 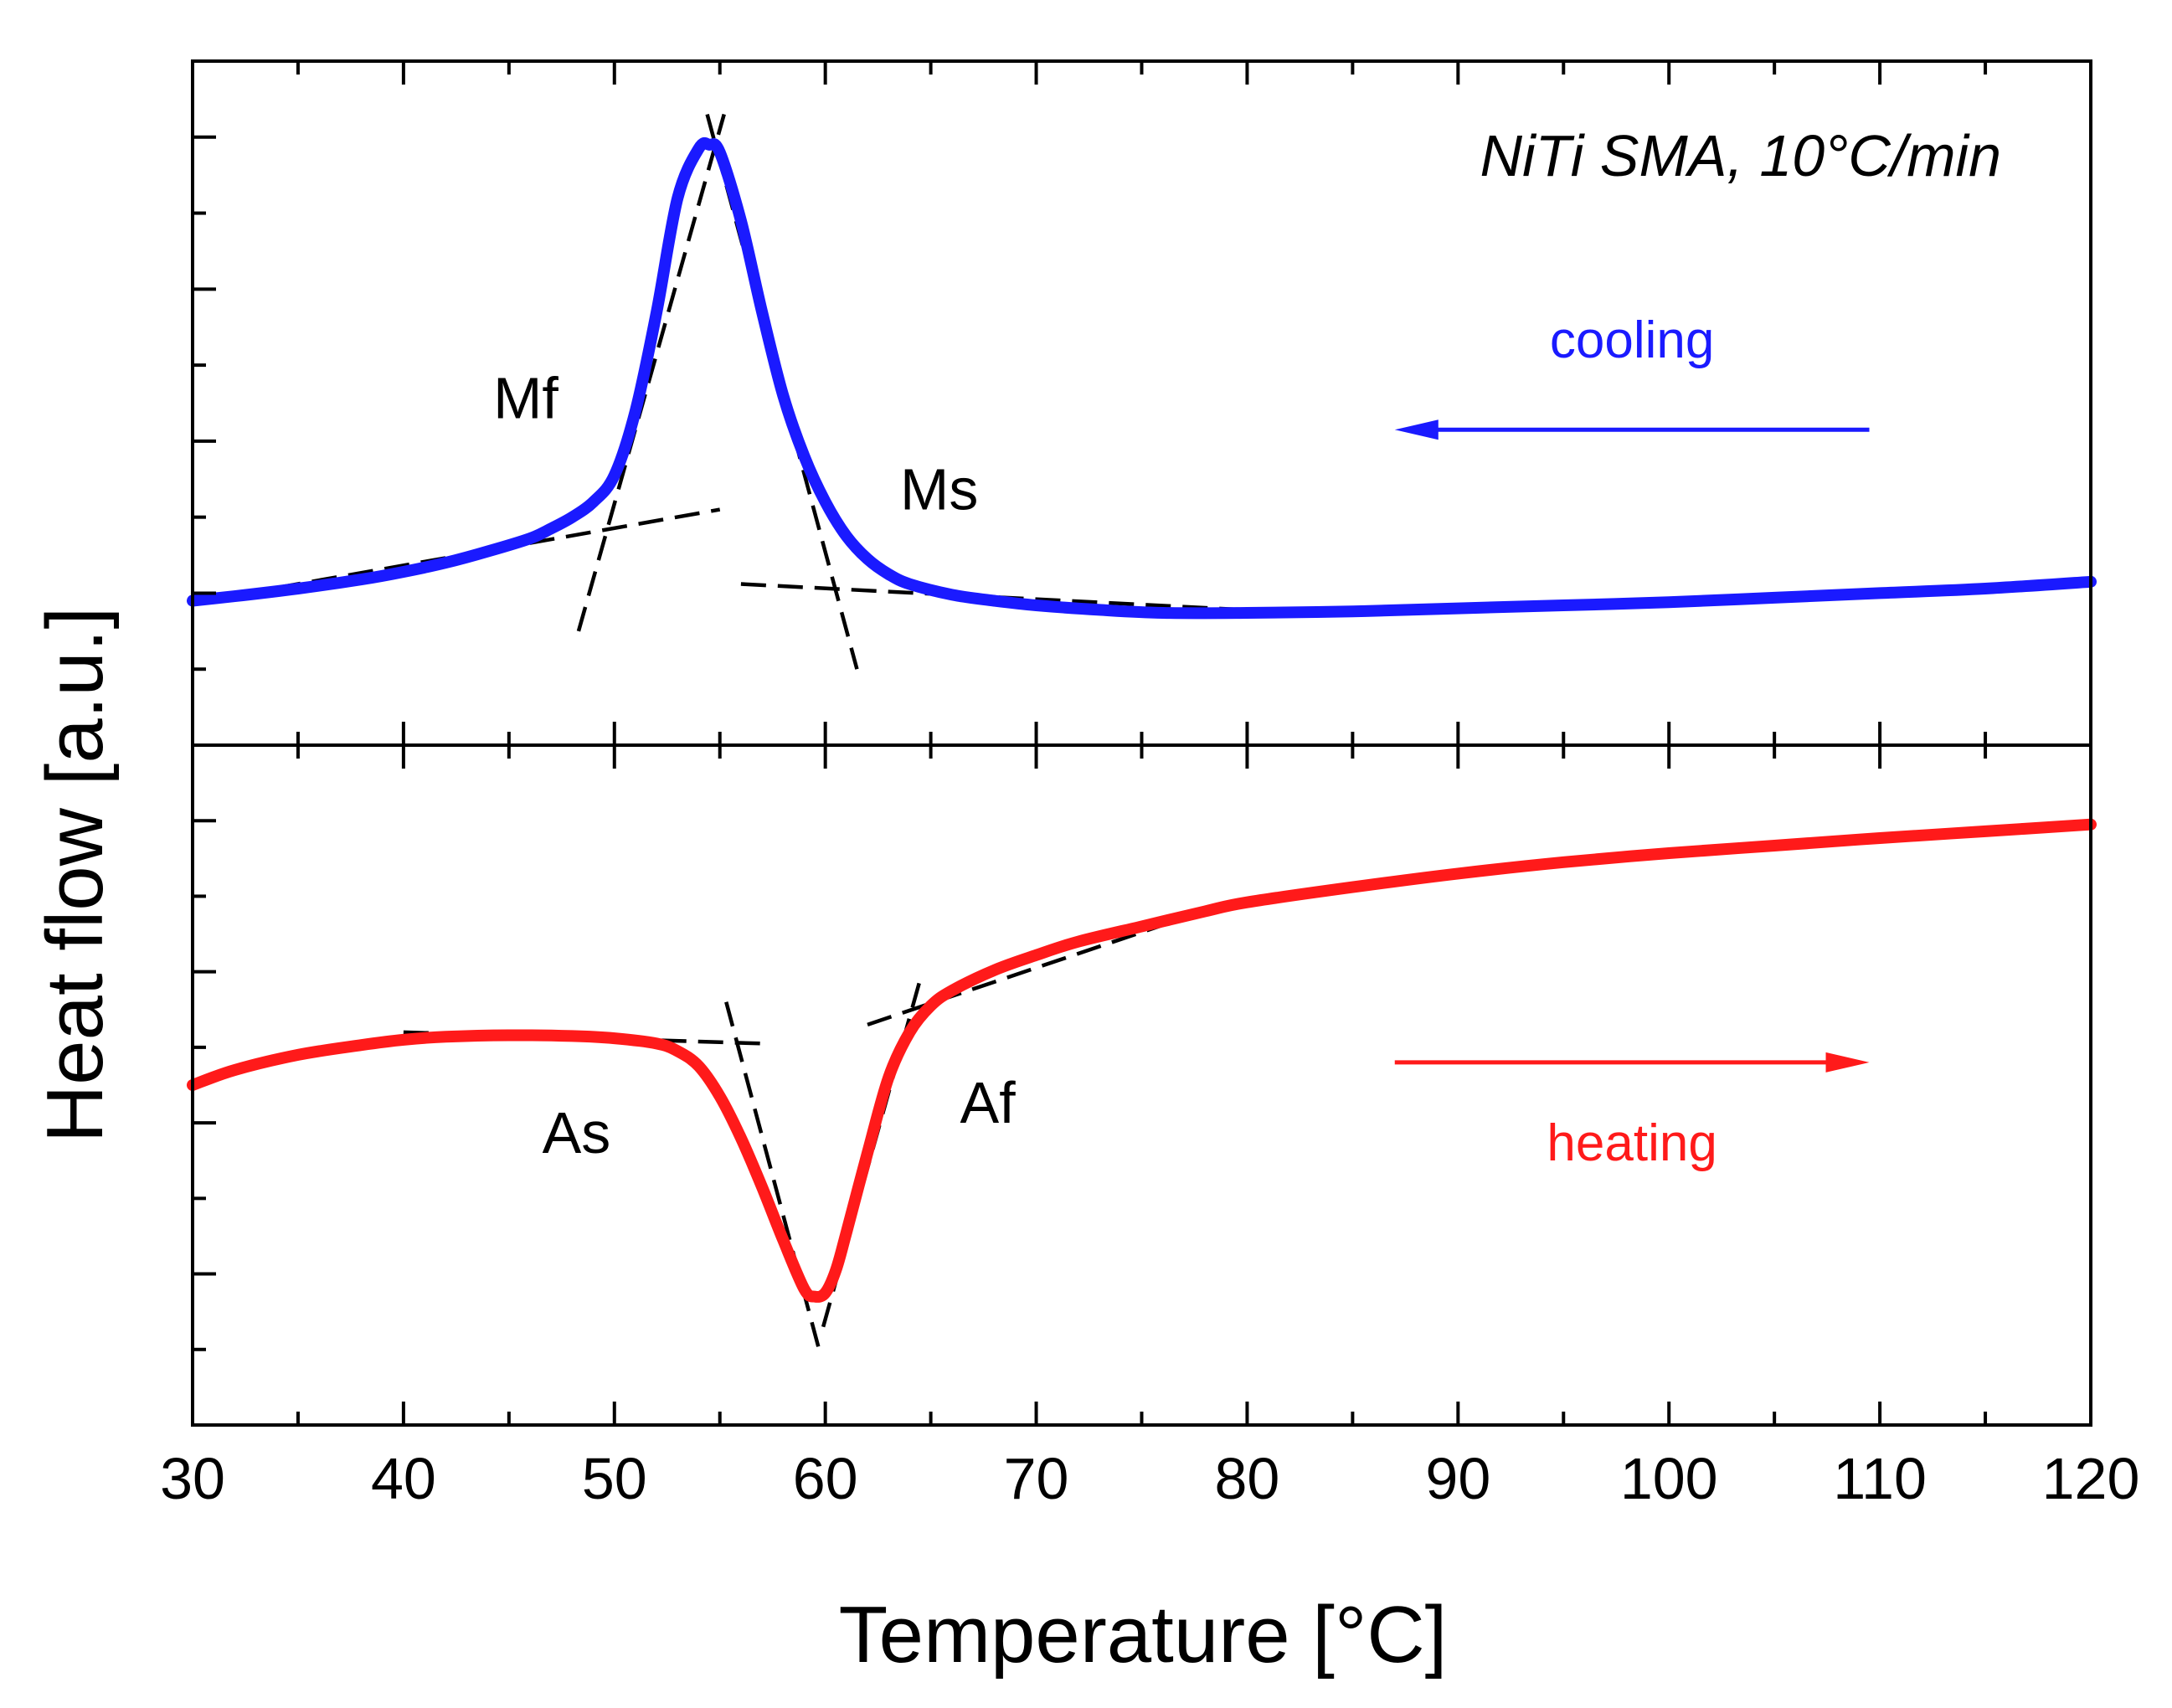 What do you see at coordinates (651, 372) in the screenshot?
I see `cooling-tangent-line` at bounding box center [651, 372].